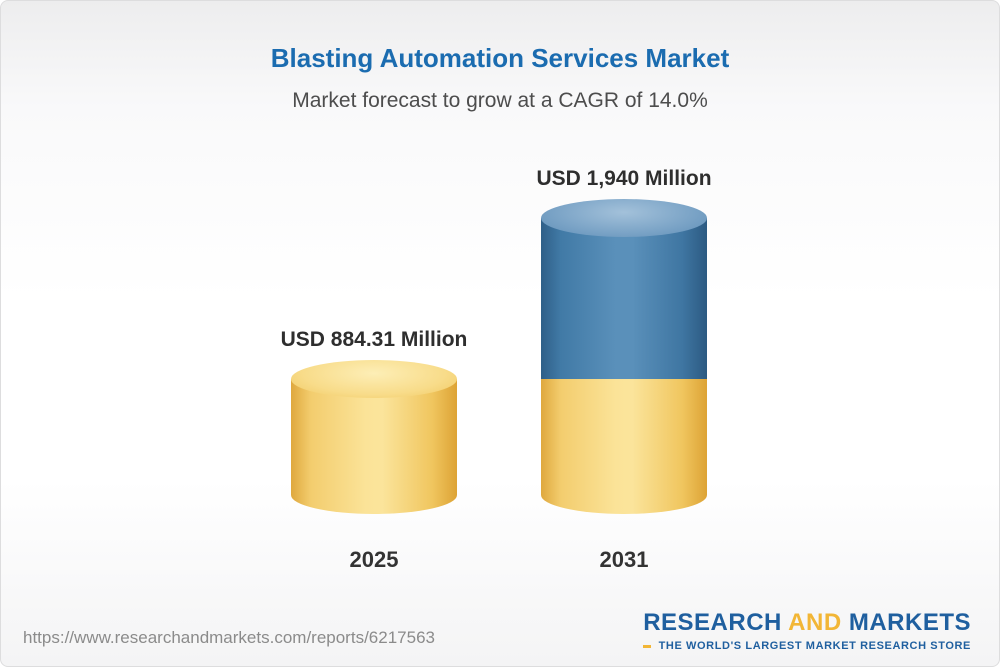 The height and width of the screenshot is (667, 1000). Describe the element at coordinates (624, 218) in the screenshot. I see `cylinder-cap-2031` at that location.